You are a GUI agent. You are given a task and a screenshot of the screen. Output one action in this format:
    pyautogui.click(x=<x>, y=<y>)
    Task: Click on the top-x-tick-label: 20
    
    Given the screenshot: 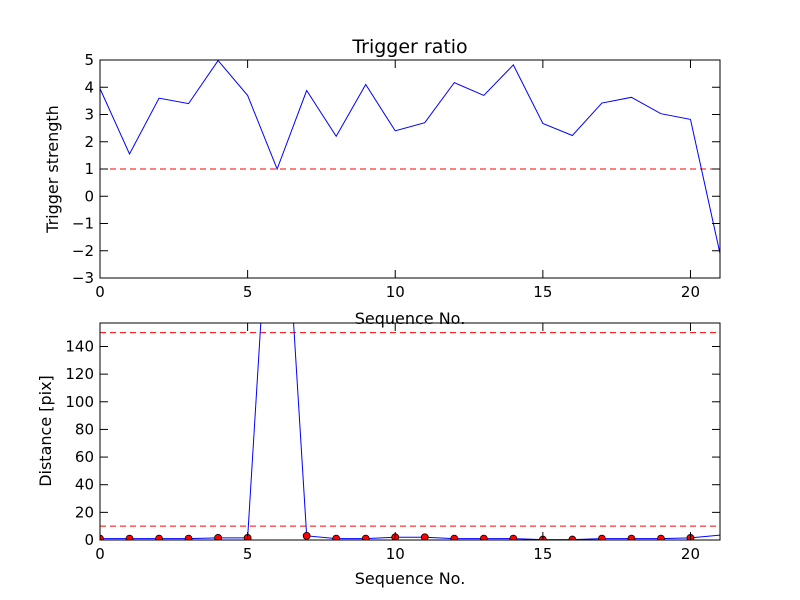 What is the action you would take?
    pyautogui.click(x=690, y=292)
    